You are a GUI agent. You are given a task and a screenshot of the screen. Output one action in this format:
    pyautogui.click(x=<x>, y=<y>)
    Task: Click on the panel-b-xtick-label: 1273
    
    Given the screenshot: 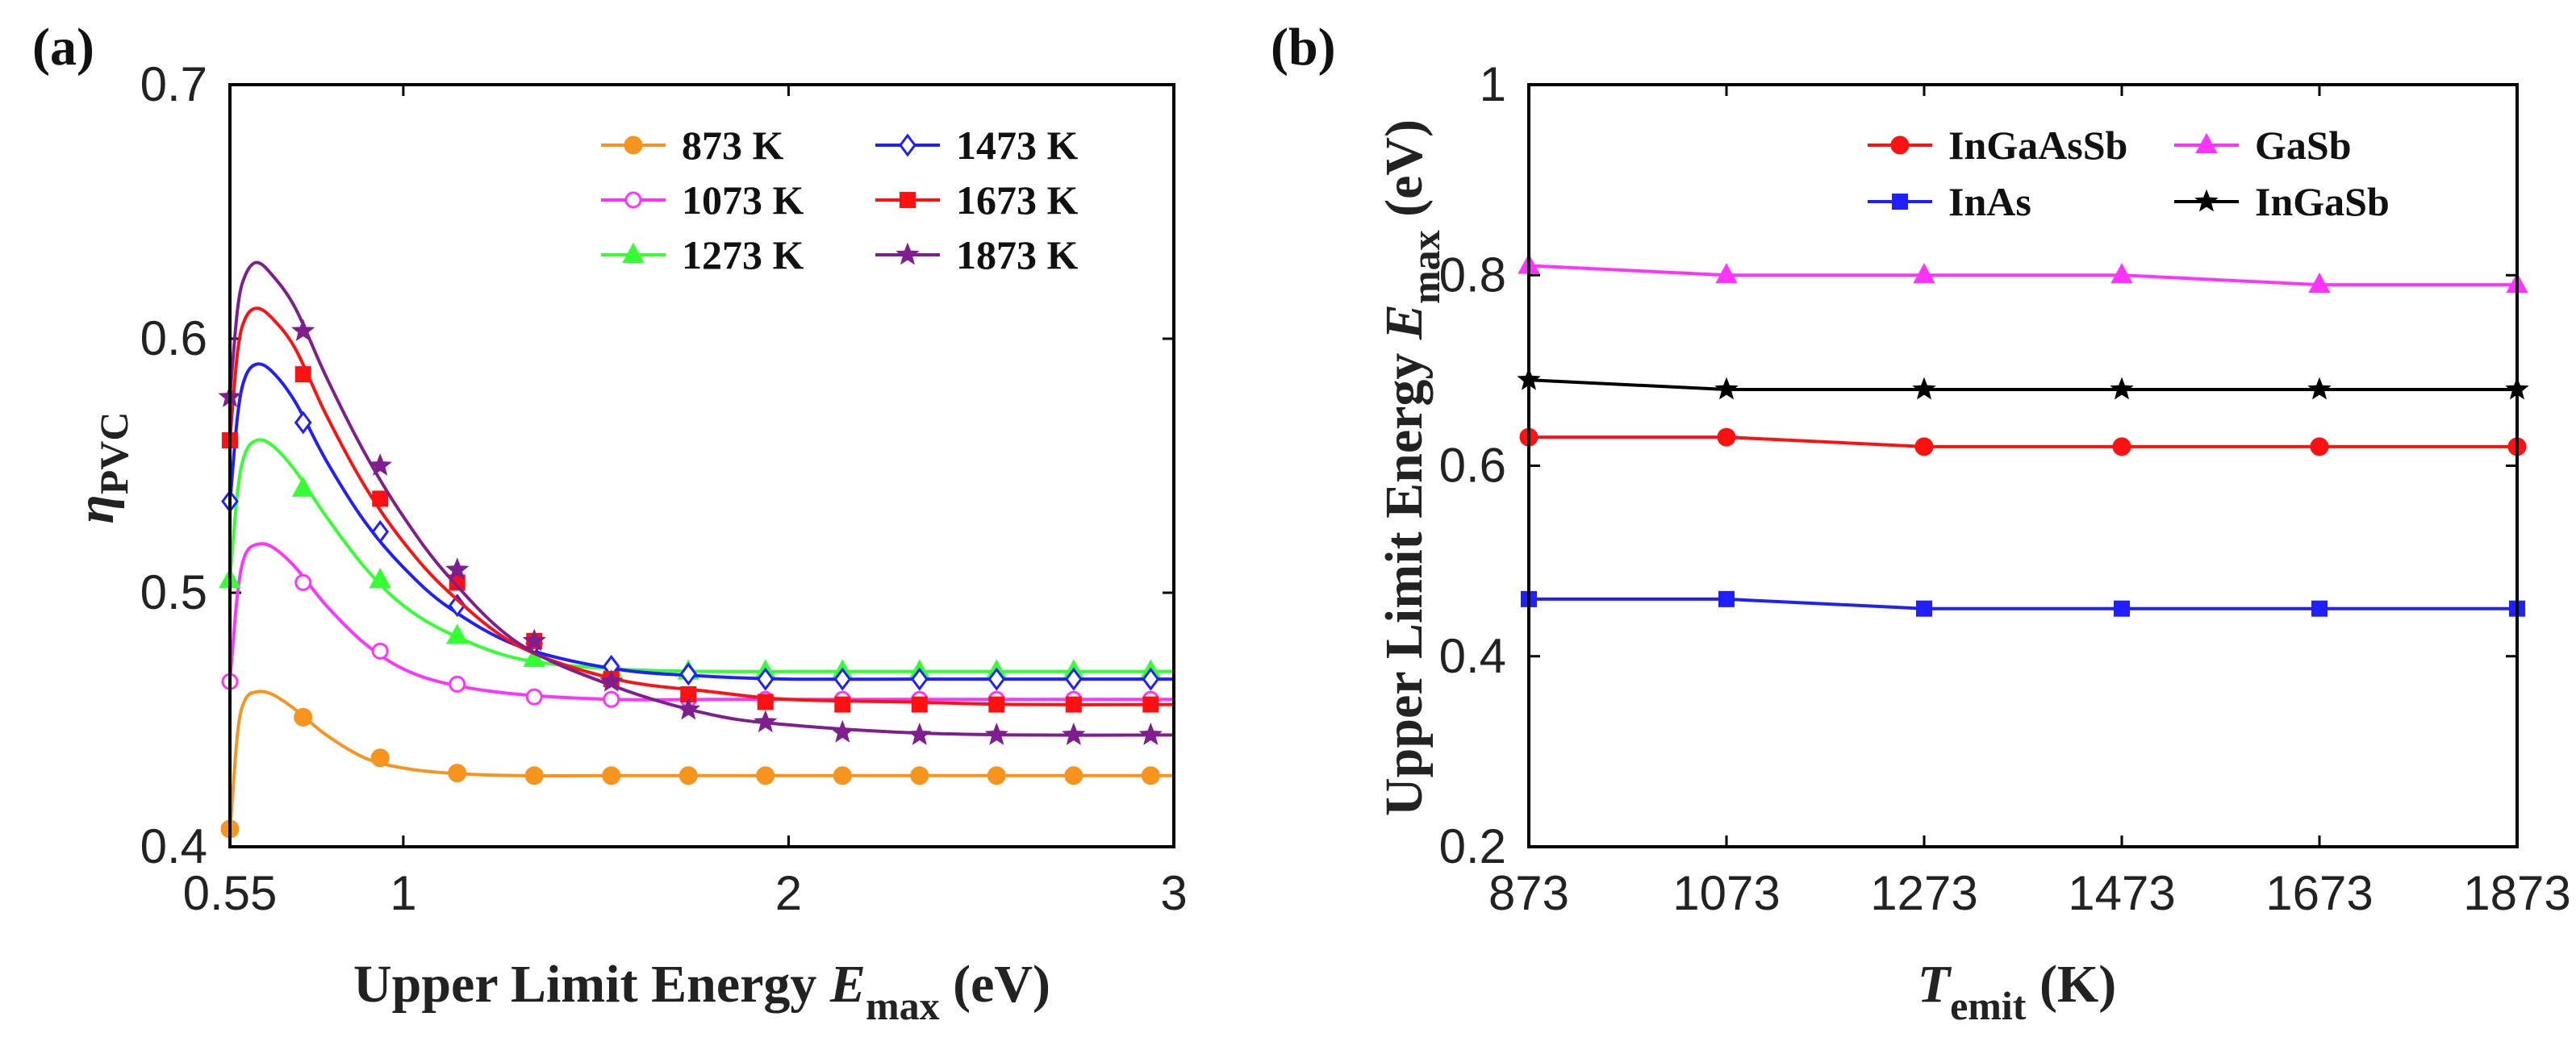 What is the action you would take?
    pyautogui.click(x=1923, y=893)
    